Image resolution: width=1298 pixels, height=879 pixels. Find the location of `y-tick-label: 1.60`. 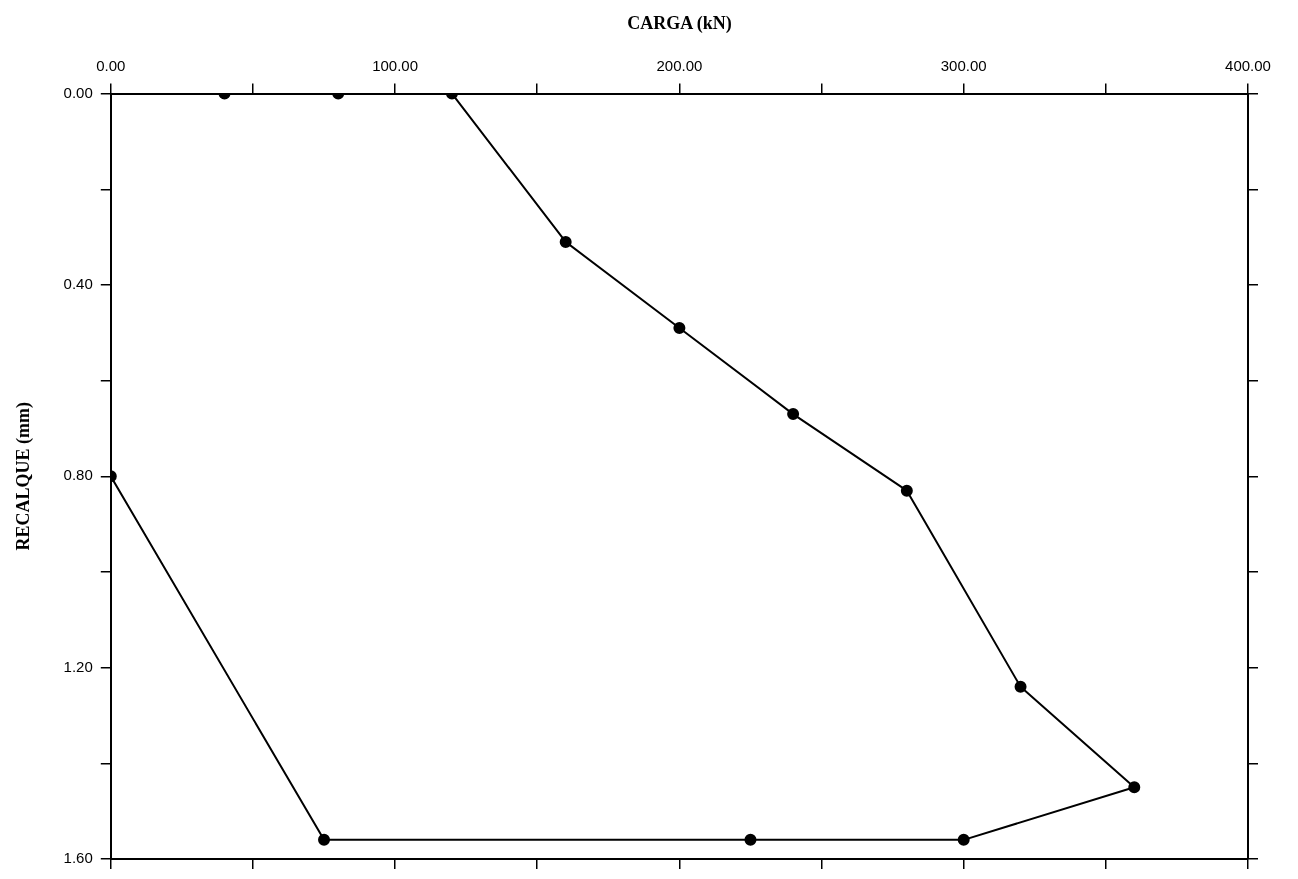

y-tick-label: 1.60 is located at coordinates (78, 858).